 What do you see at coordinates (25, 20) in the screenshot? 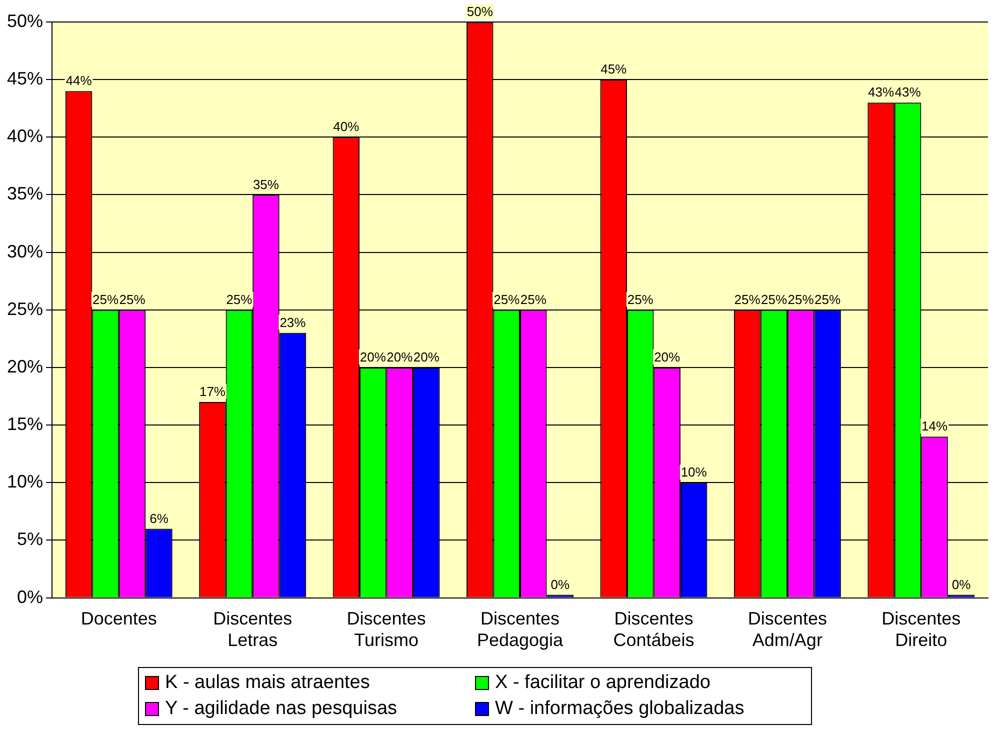
I see `y-tick-label: 50%` at bounding box center [25, 20].